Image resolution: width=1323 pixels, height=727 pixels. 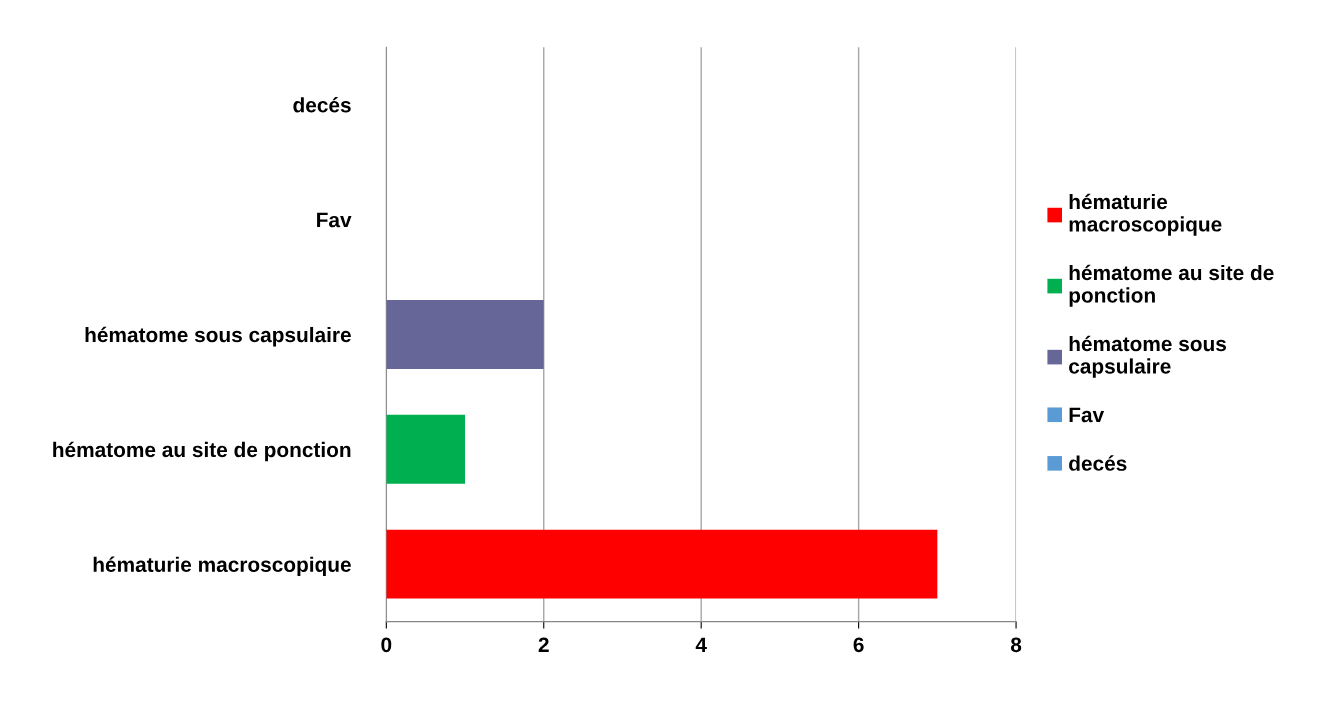 What do you see at coordinates (222, 566) in the screenshot?
I see `y-tick-label: hématurie macroscopique` at bounding box center [222, 566].